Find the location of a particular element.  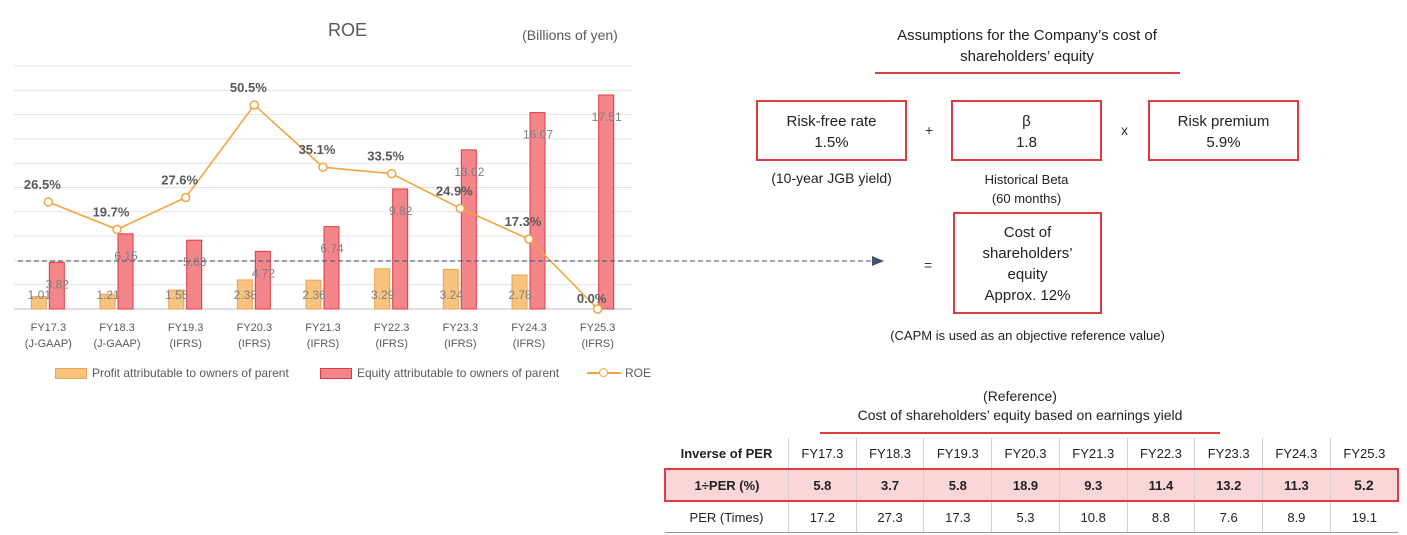

roe-data-label: 17.3% is located at coordinates (523, 221).